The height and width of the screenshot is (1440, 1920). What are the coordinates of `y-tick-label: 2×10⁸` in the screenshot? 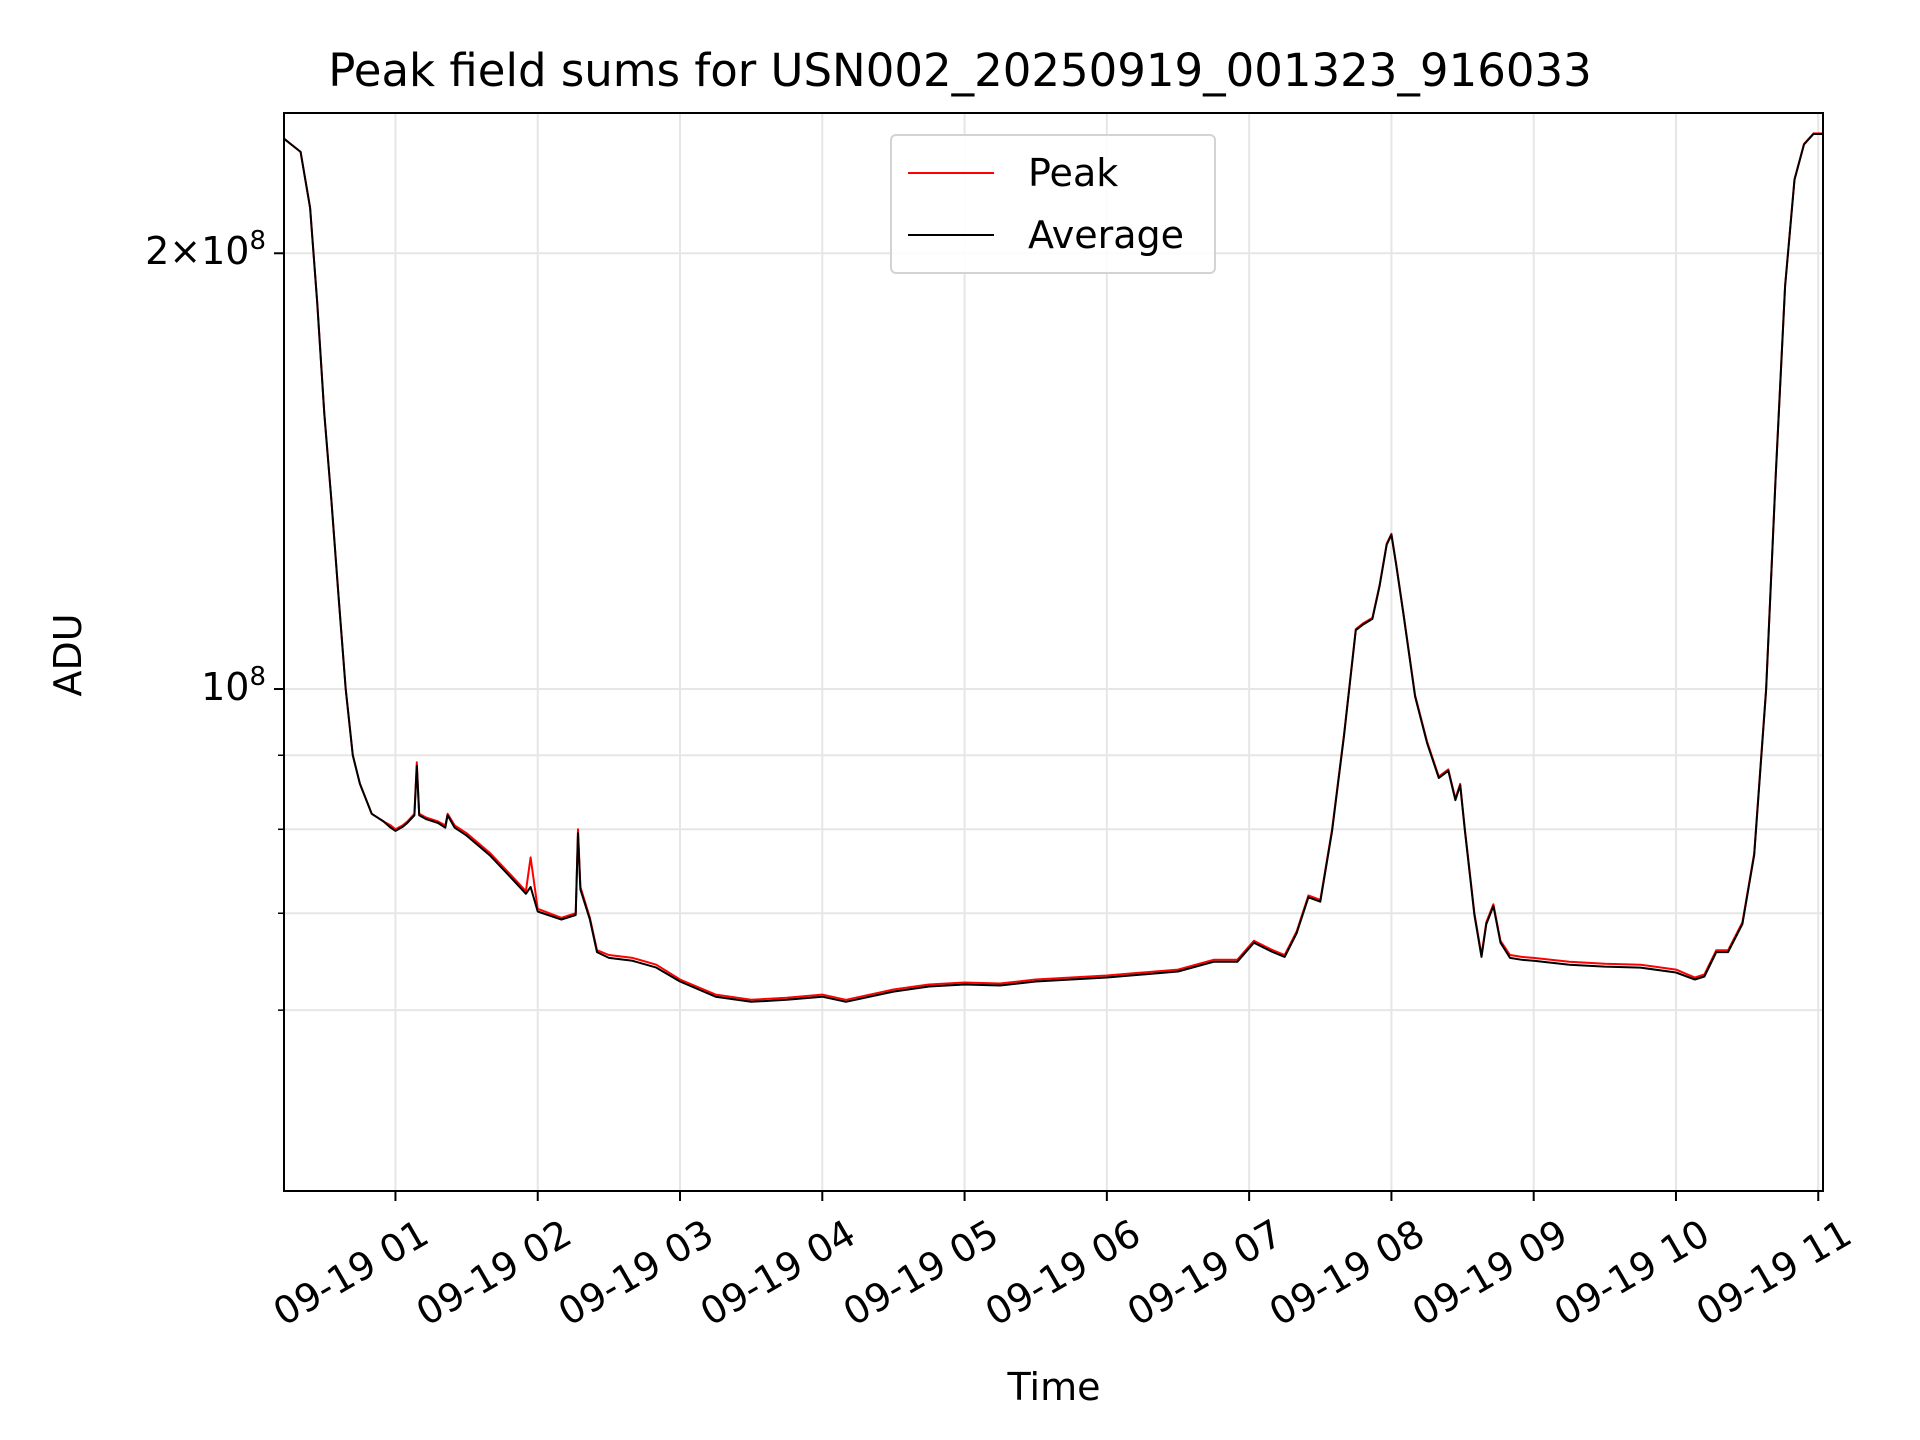 It's located at (205, 250).